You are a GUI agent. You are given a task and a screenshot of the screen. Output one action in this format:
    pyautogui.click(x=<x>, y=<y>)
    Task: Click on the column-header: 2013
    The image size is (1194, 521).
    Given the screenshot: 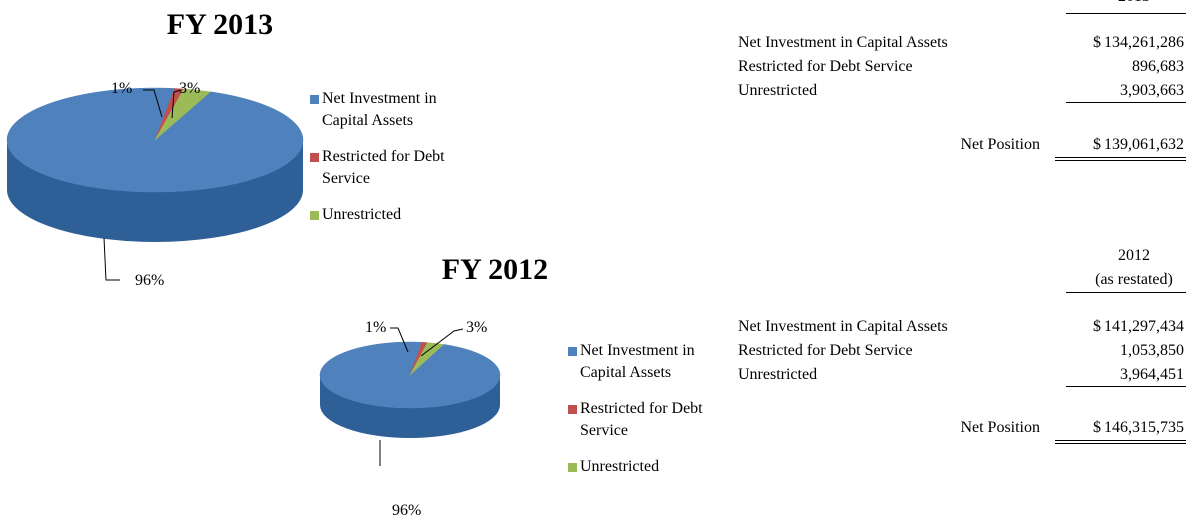 What is the action you would take?
    pyautogui.click(x=1134, y=3)
    